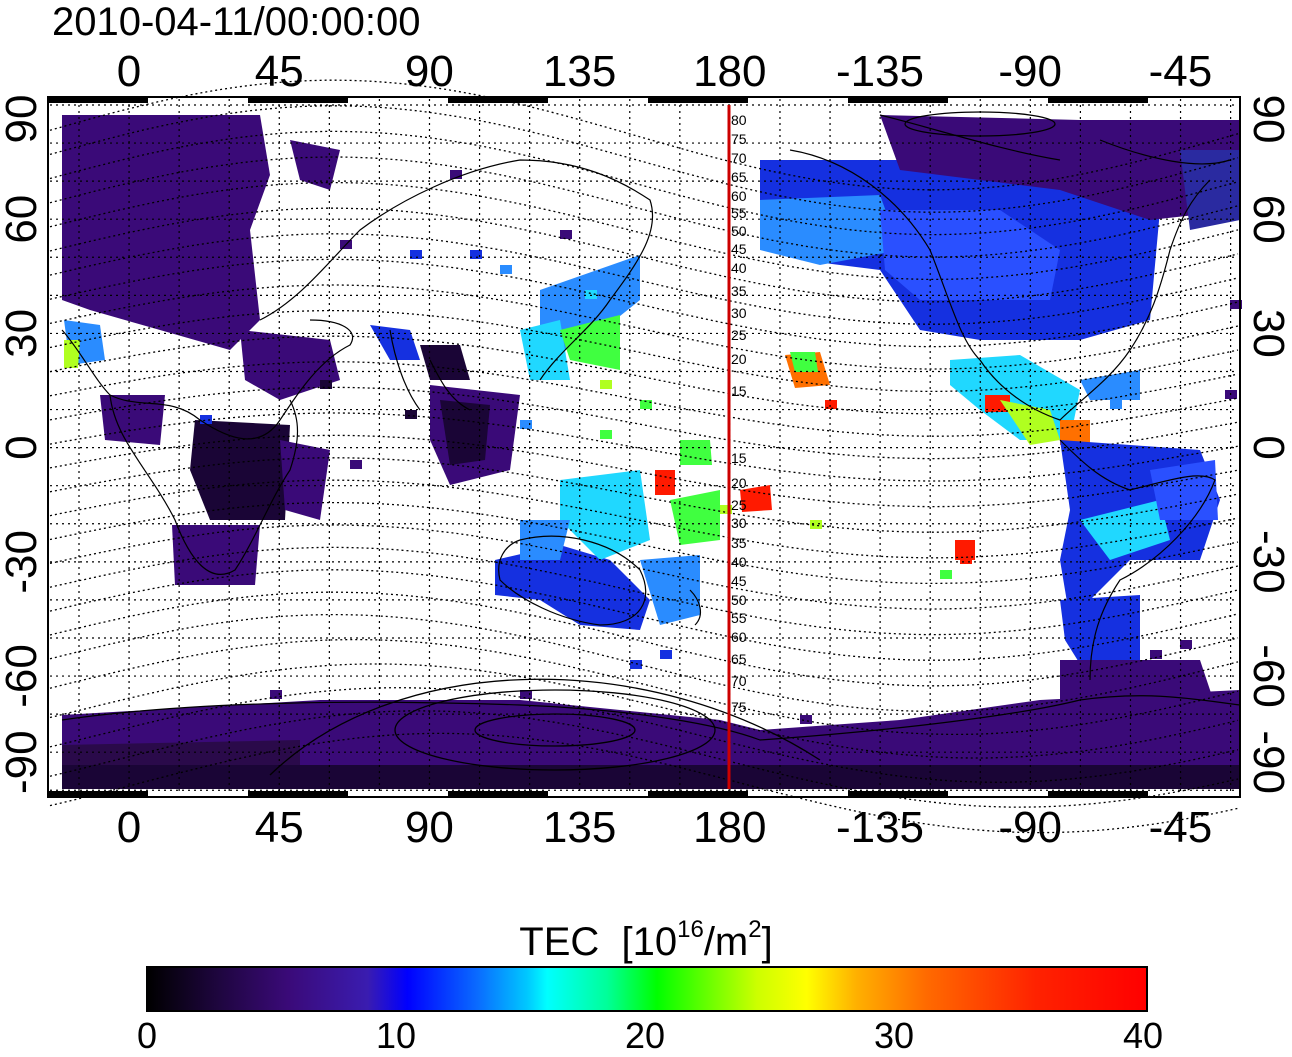  Describe the element at coordinates (1181, 827) in the screenshot. I see `lon-tick-bottom: -45` at that location.